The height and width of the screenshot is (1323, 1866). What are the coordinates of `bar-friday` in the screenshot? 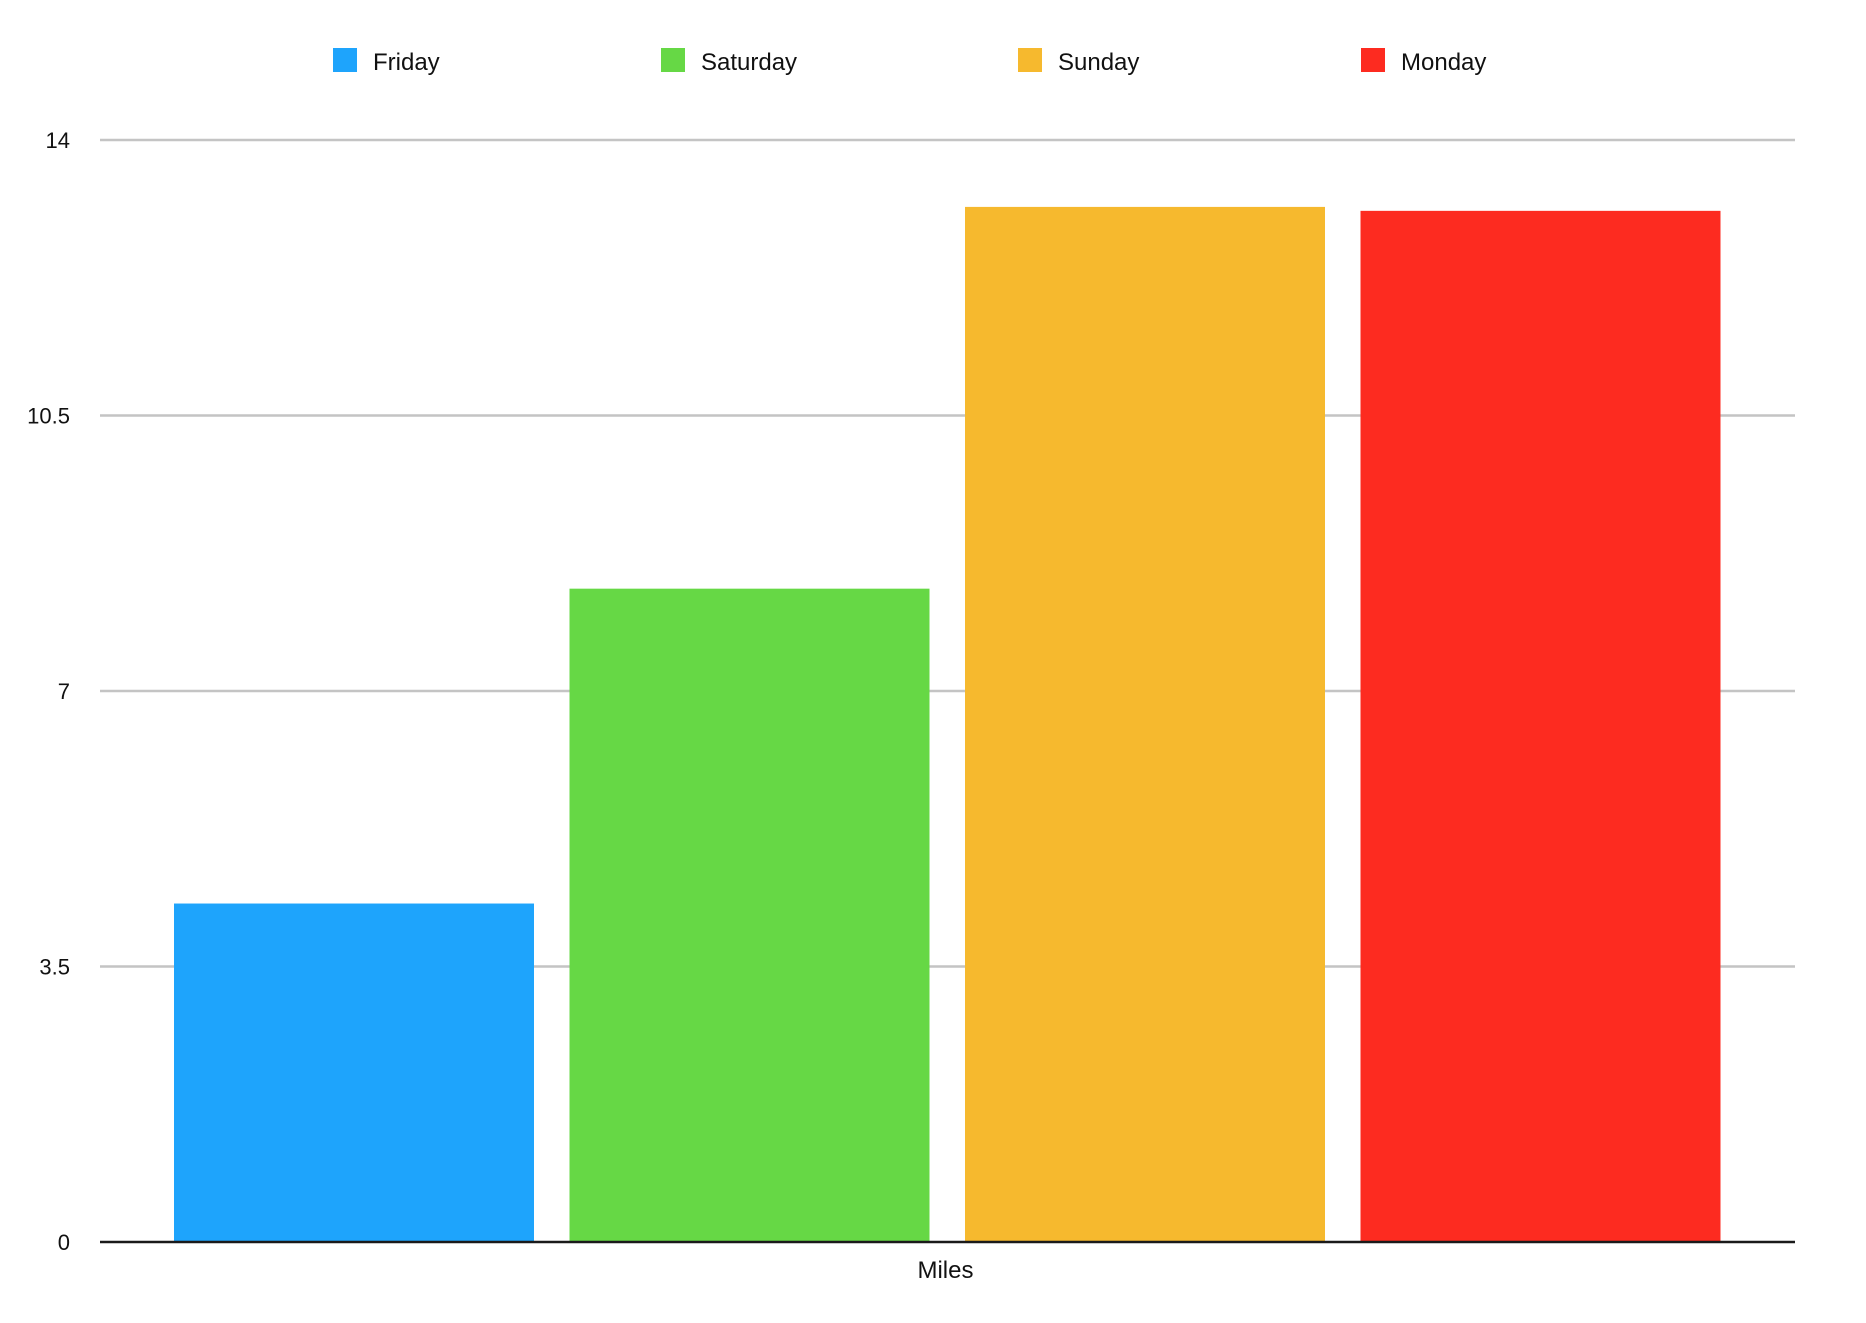 It's located at (354, 1072).